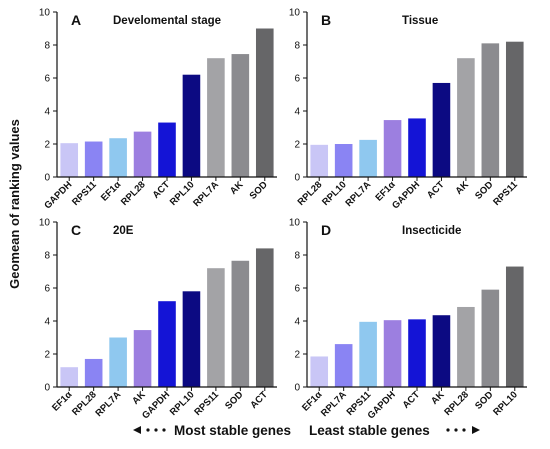  Describe the element at coordinates (420, 21) in the screenshot. I see `panel-title: Tissue` at that location.